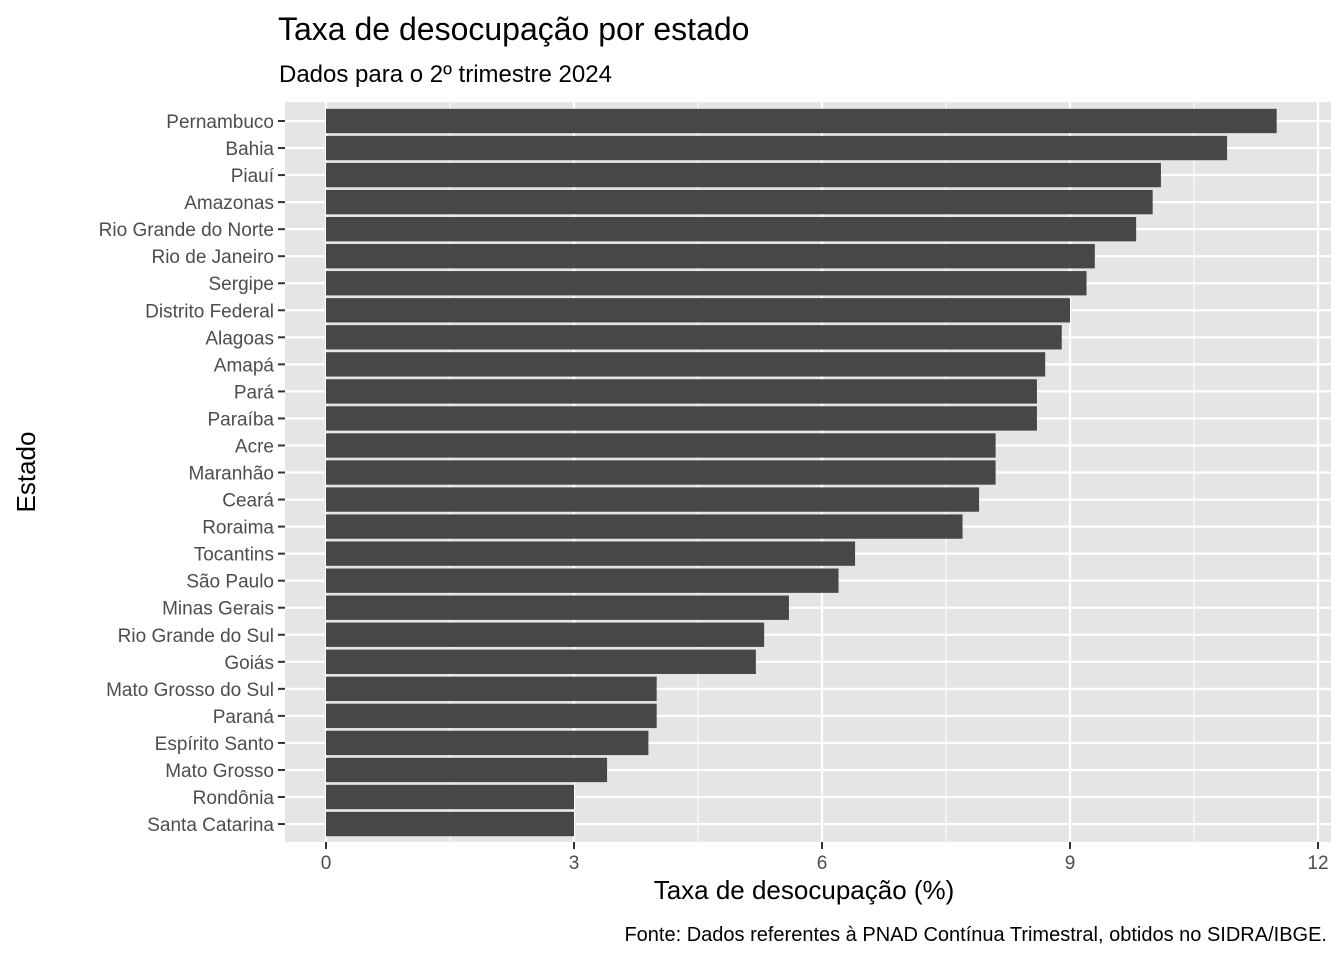 This screenshot has height=960, width=1344. I want to click on y-tick-label: Amapá, so click(244, 365).